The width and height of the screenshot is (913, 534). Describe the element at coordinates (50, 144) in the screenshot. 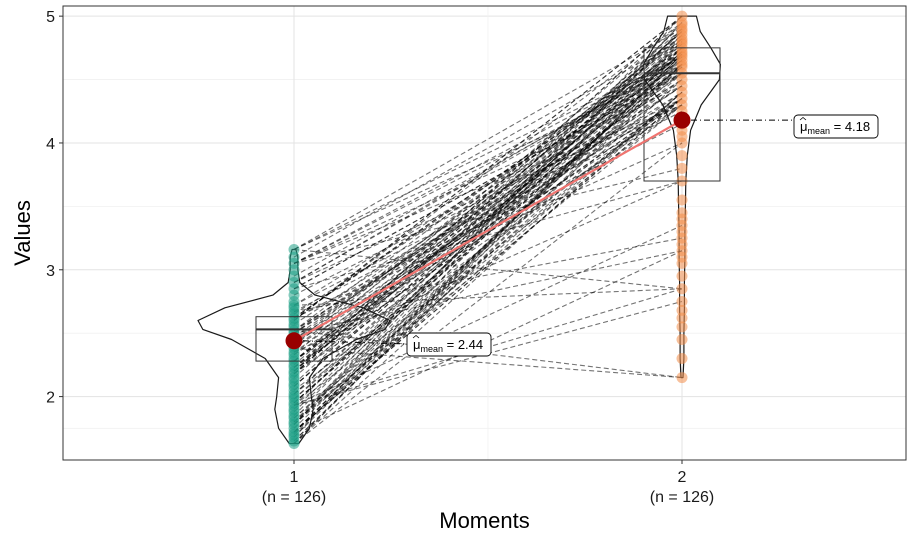

I see `y-tick-label: 4` at that location.